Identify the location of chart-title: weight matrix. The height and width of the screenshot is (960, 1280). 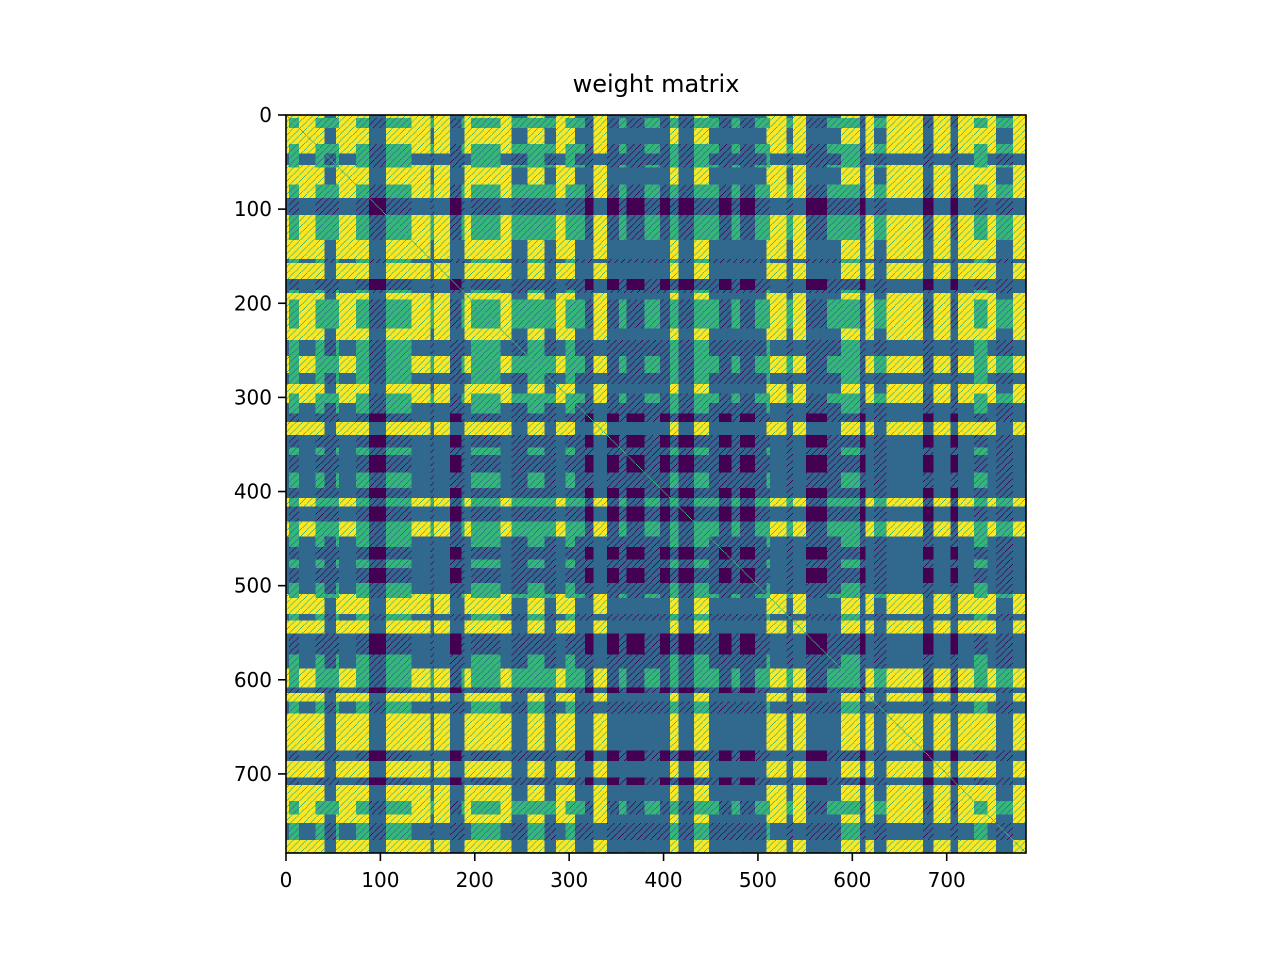
(656, 84).